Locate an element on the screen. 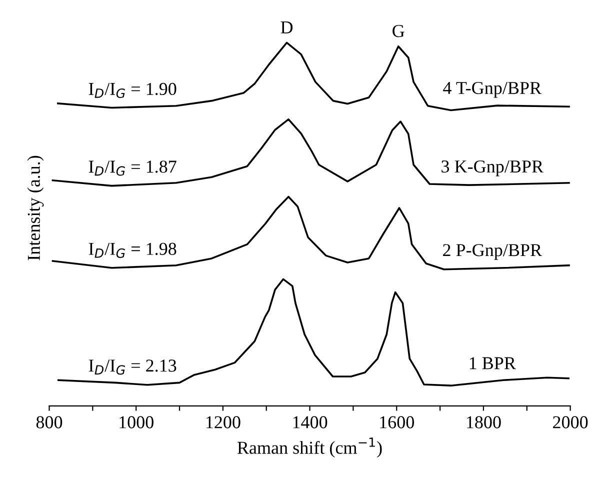 Image resolution: width=608 pixels, height=477 pixels. x-tick-label: 1400 is located at coordinates (310, 422).